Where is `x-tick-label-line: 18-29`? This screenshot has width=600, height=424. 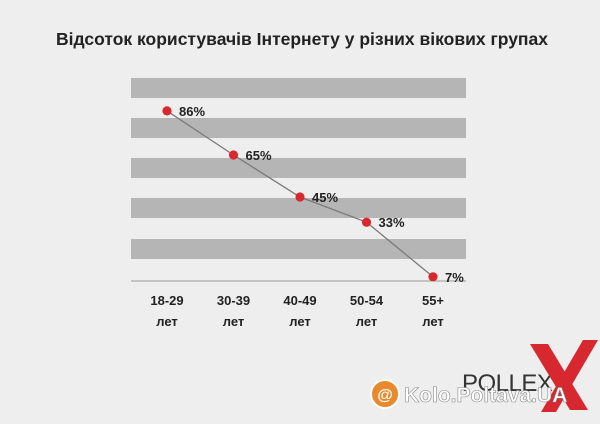 x-tick-label-line: 18-29 is located at coordinates (166, 300).